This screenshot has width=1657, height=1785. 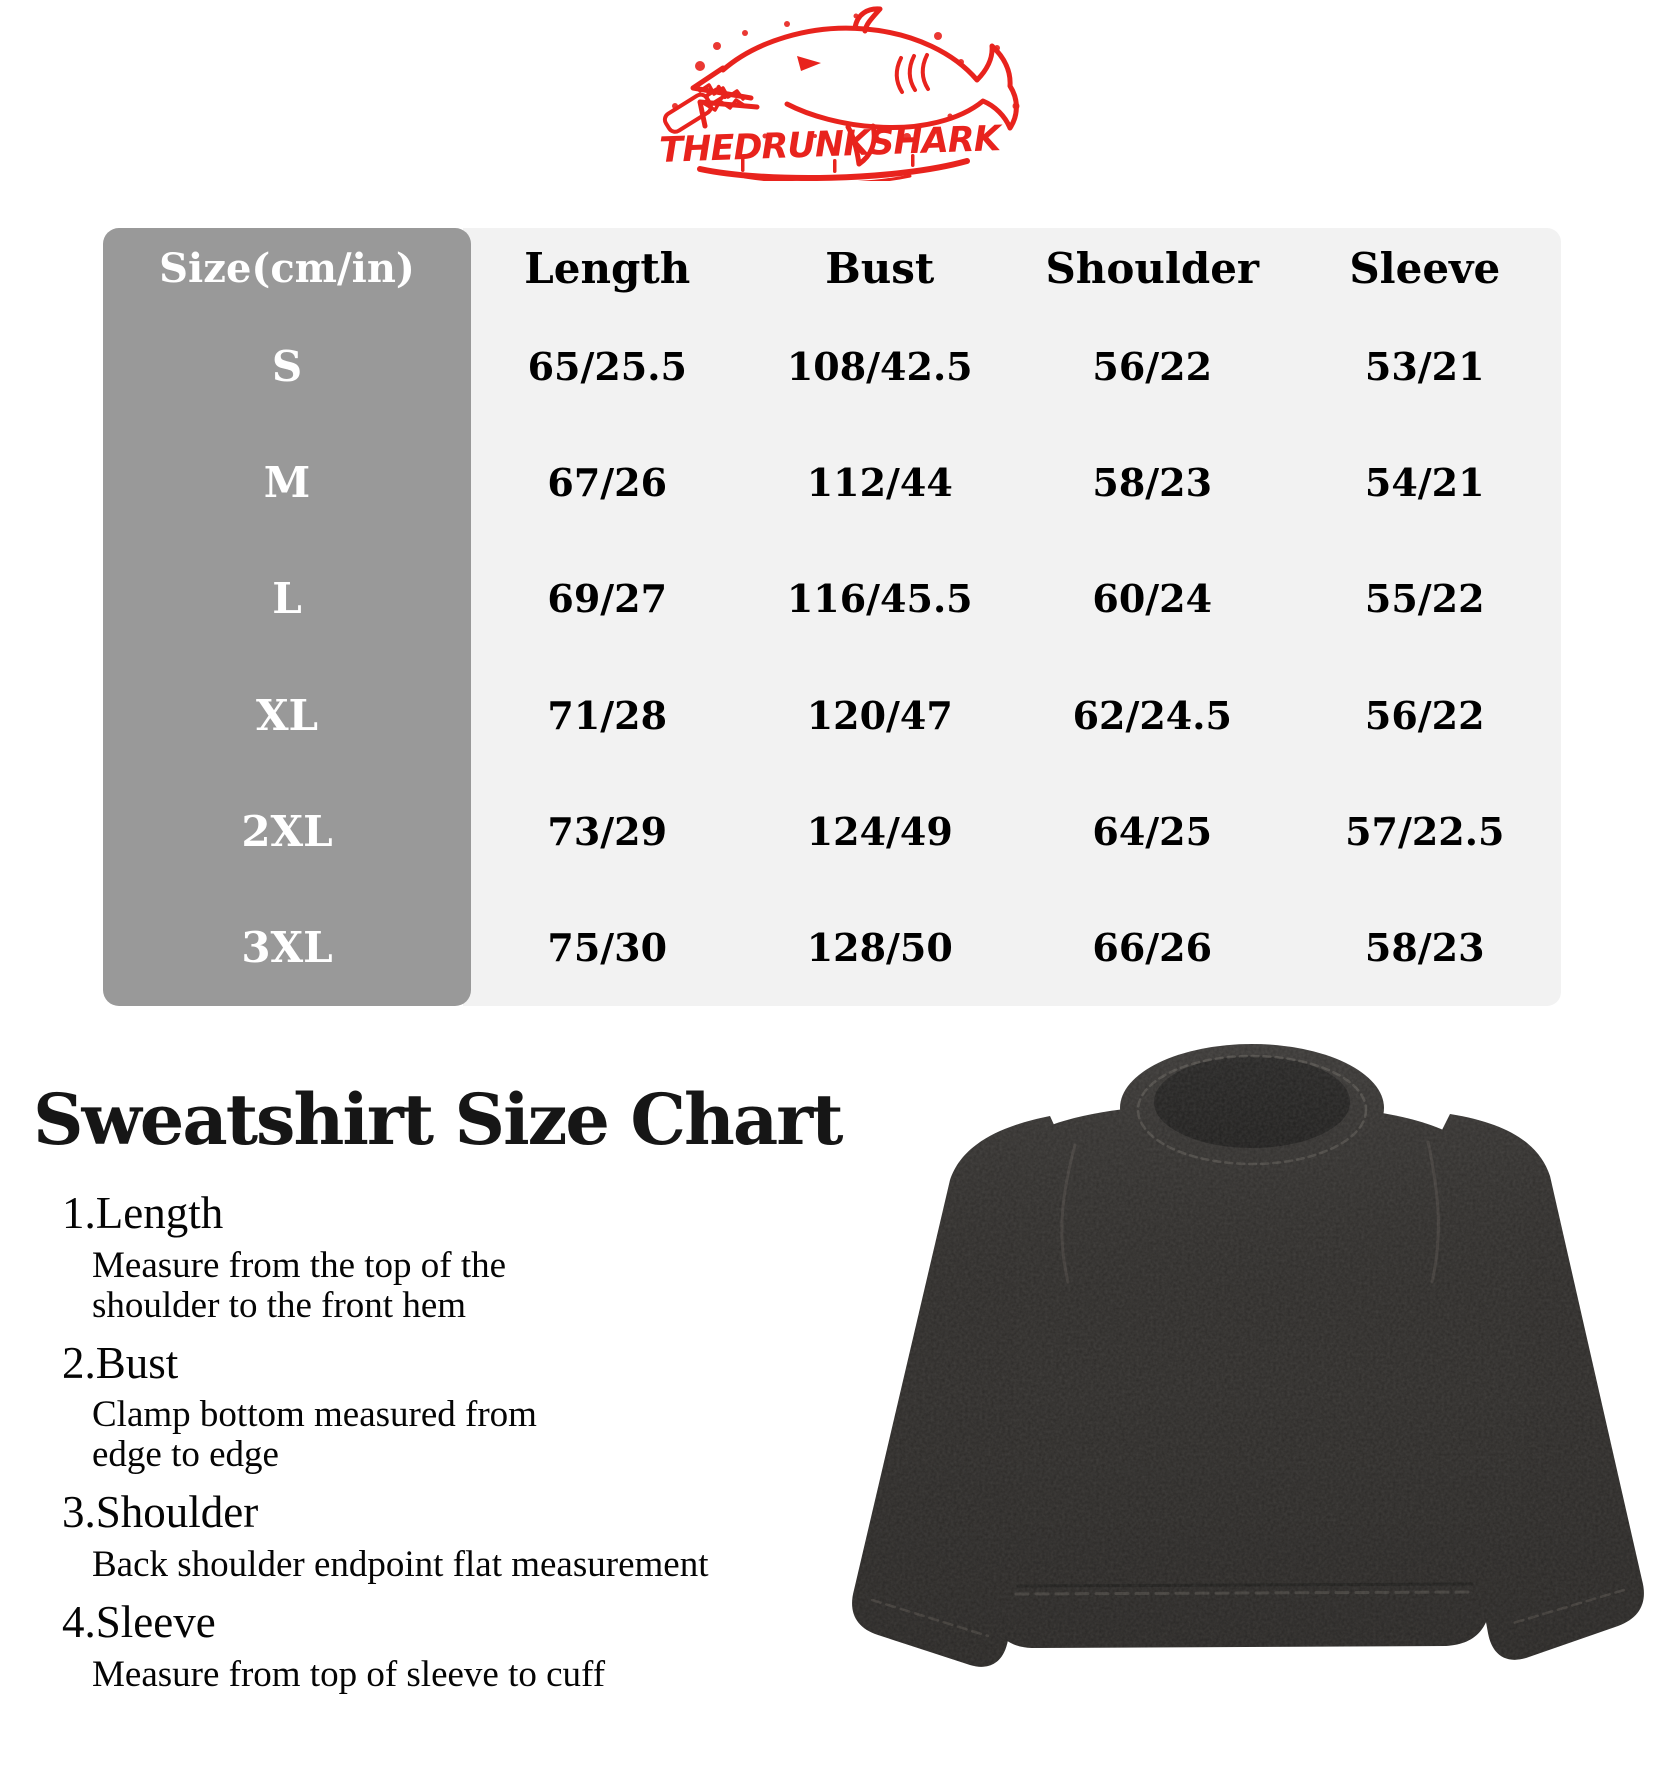 What do you see at coordinates (846, 77) in the screenshot?
I see `paint-splatter` at bounding box center [846, 77].